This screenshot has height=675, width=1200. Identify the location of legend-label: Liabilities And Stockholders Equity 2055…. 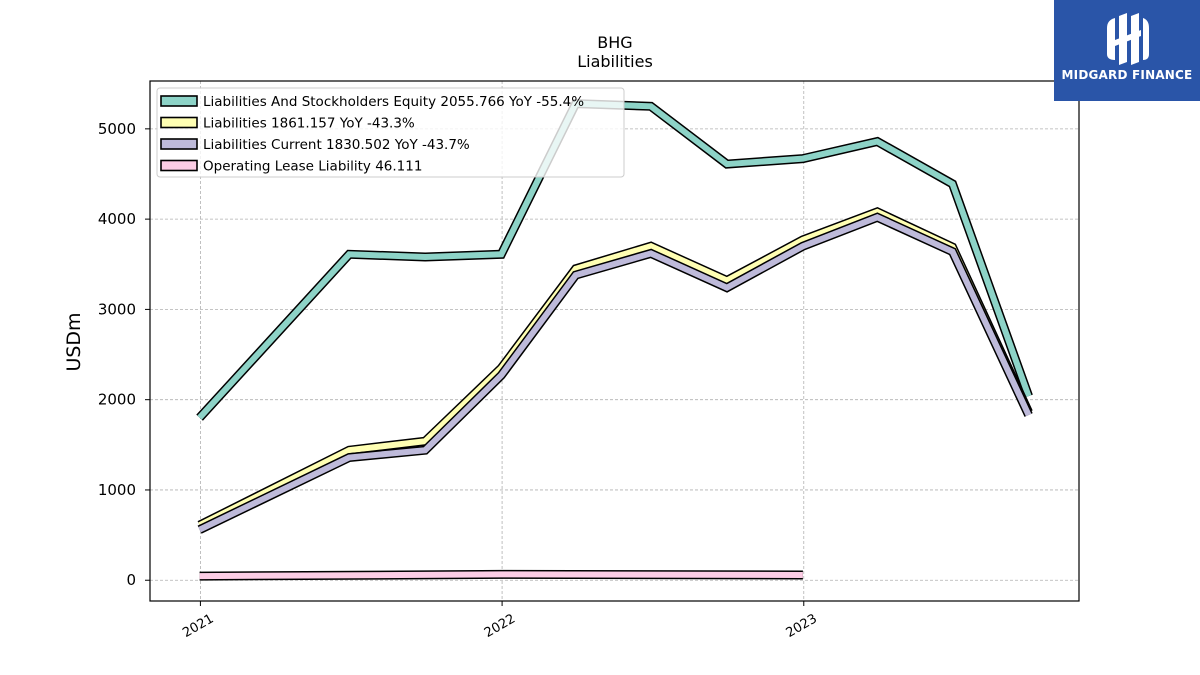
(393, 102).